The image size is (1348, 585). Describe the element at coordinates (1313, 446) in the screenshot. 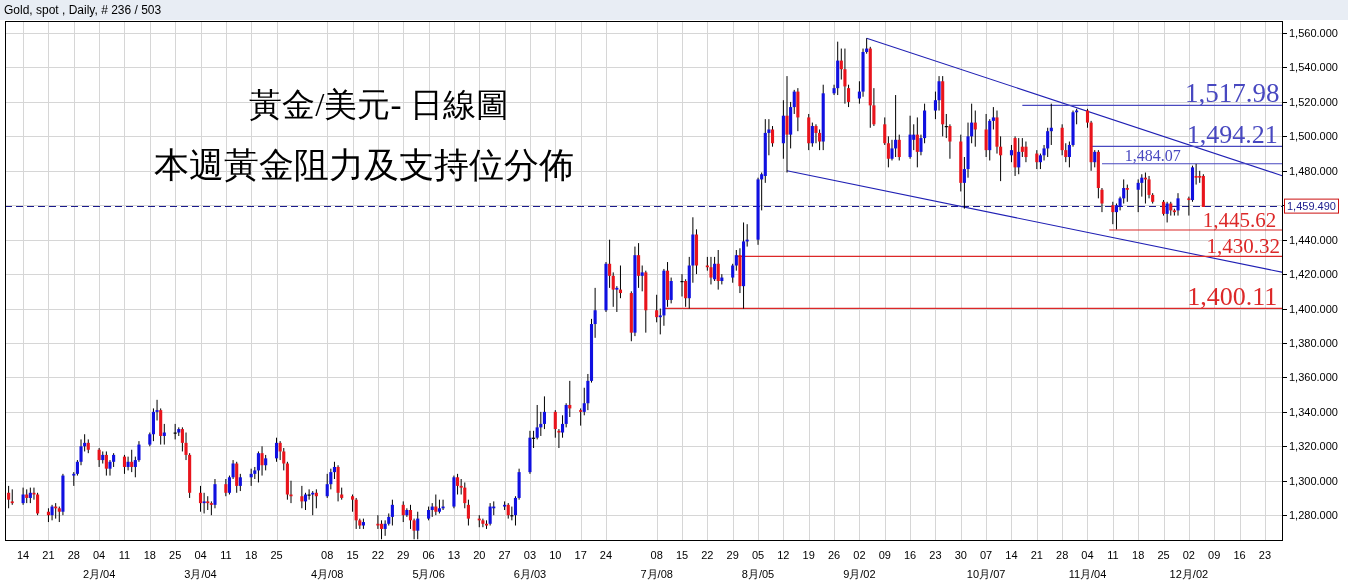

I see `y-tick-label: 1,320.000` at that location.